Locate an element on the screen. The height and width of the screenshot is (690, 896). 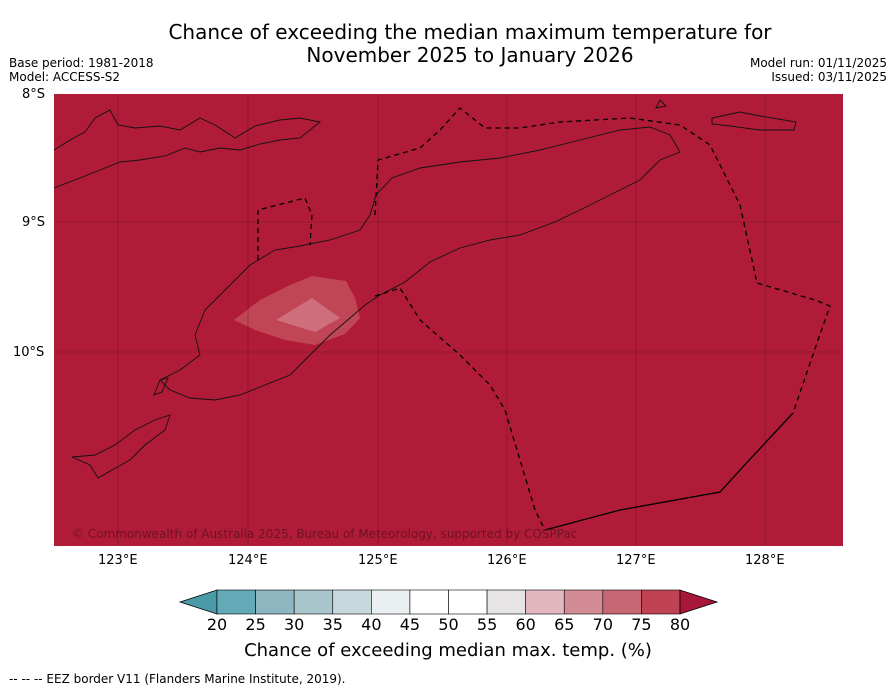
colorbar-tick-label: 50 is located at coordinates (448, 624).